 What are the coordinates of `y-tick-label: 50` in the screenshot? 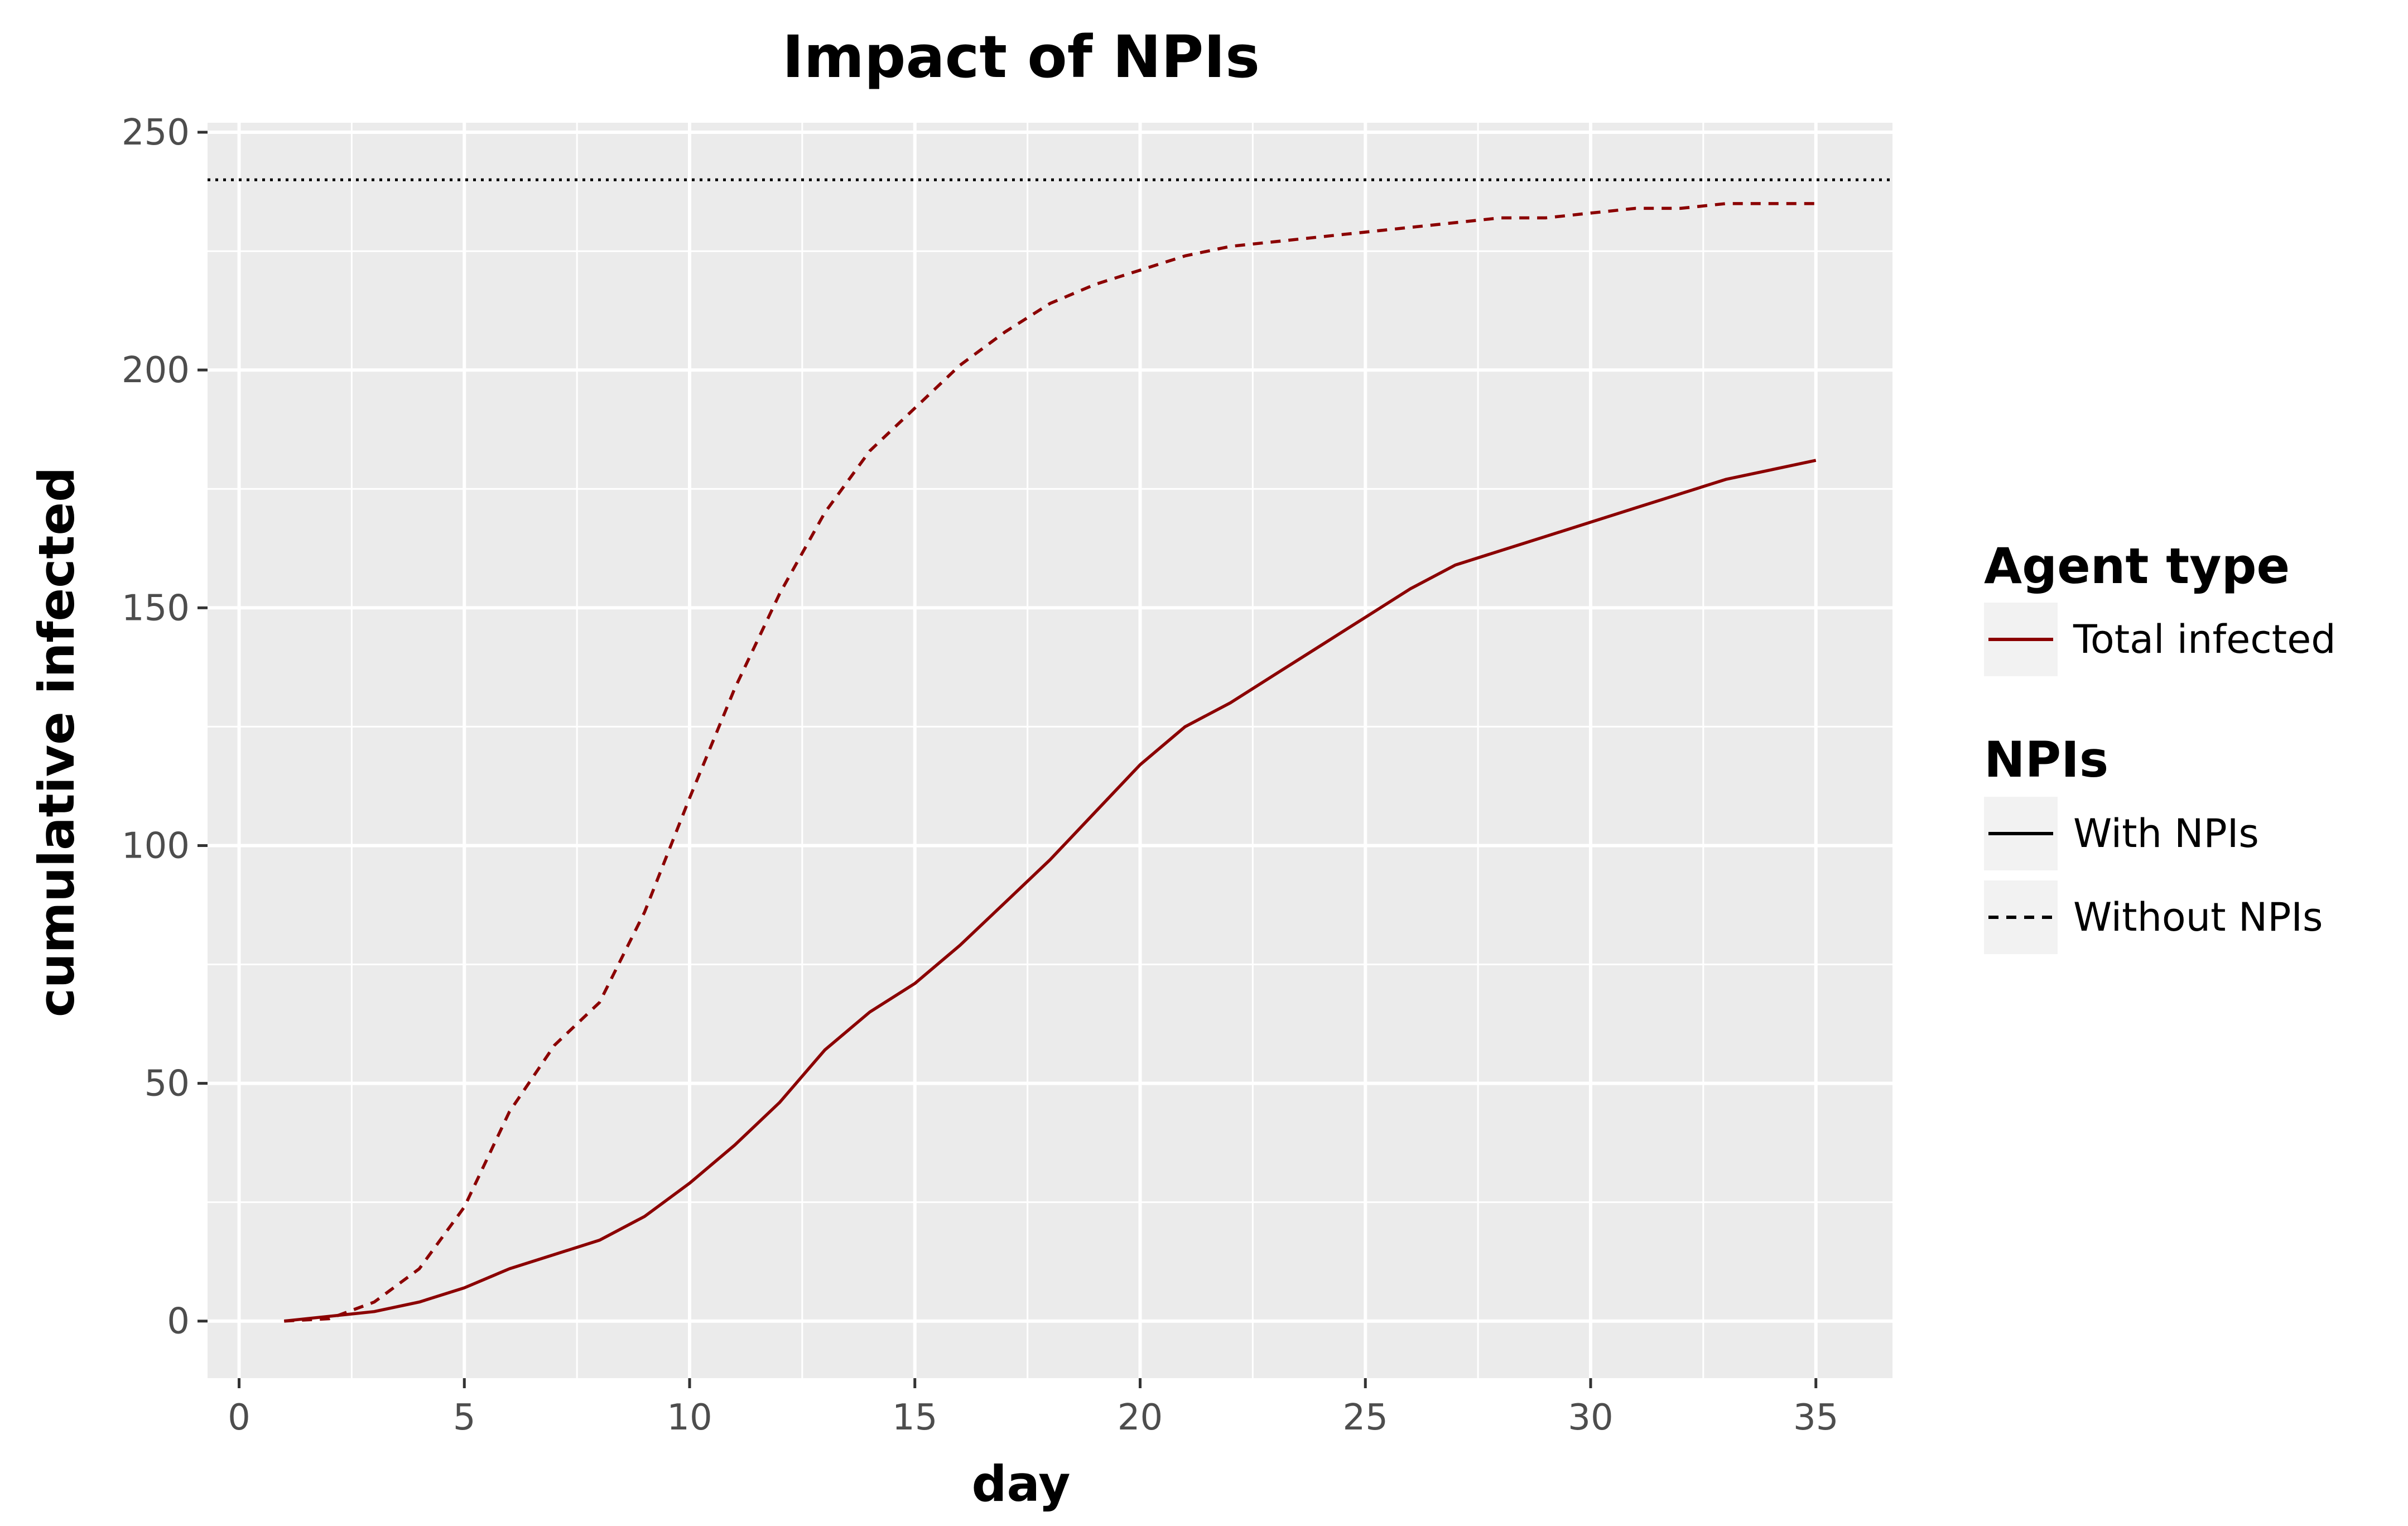 It's located at (167, 1084).